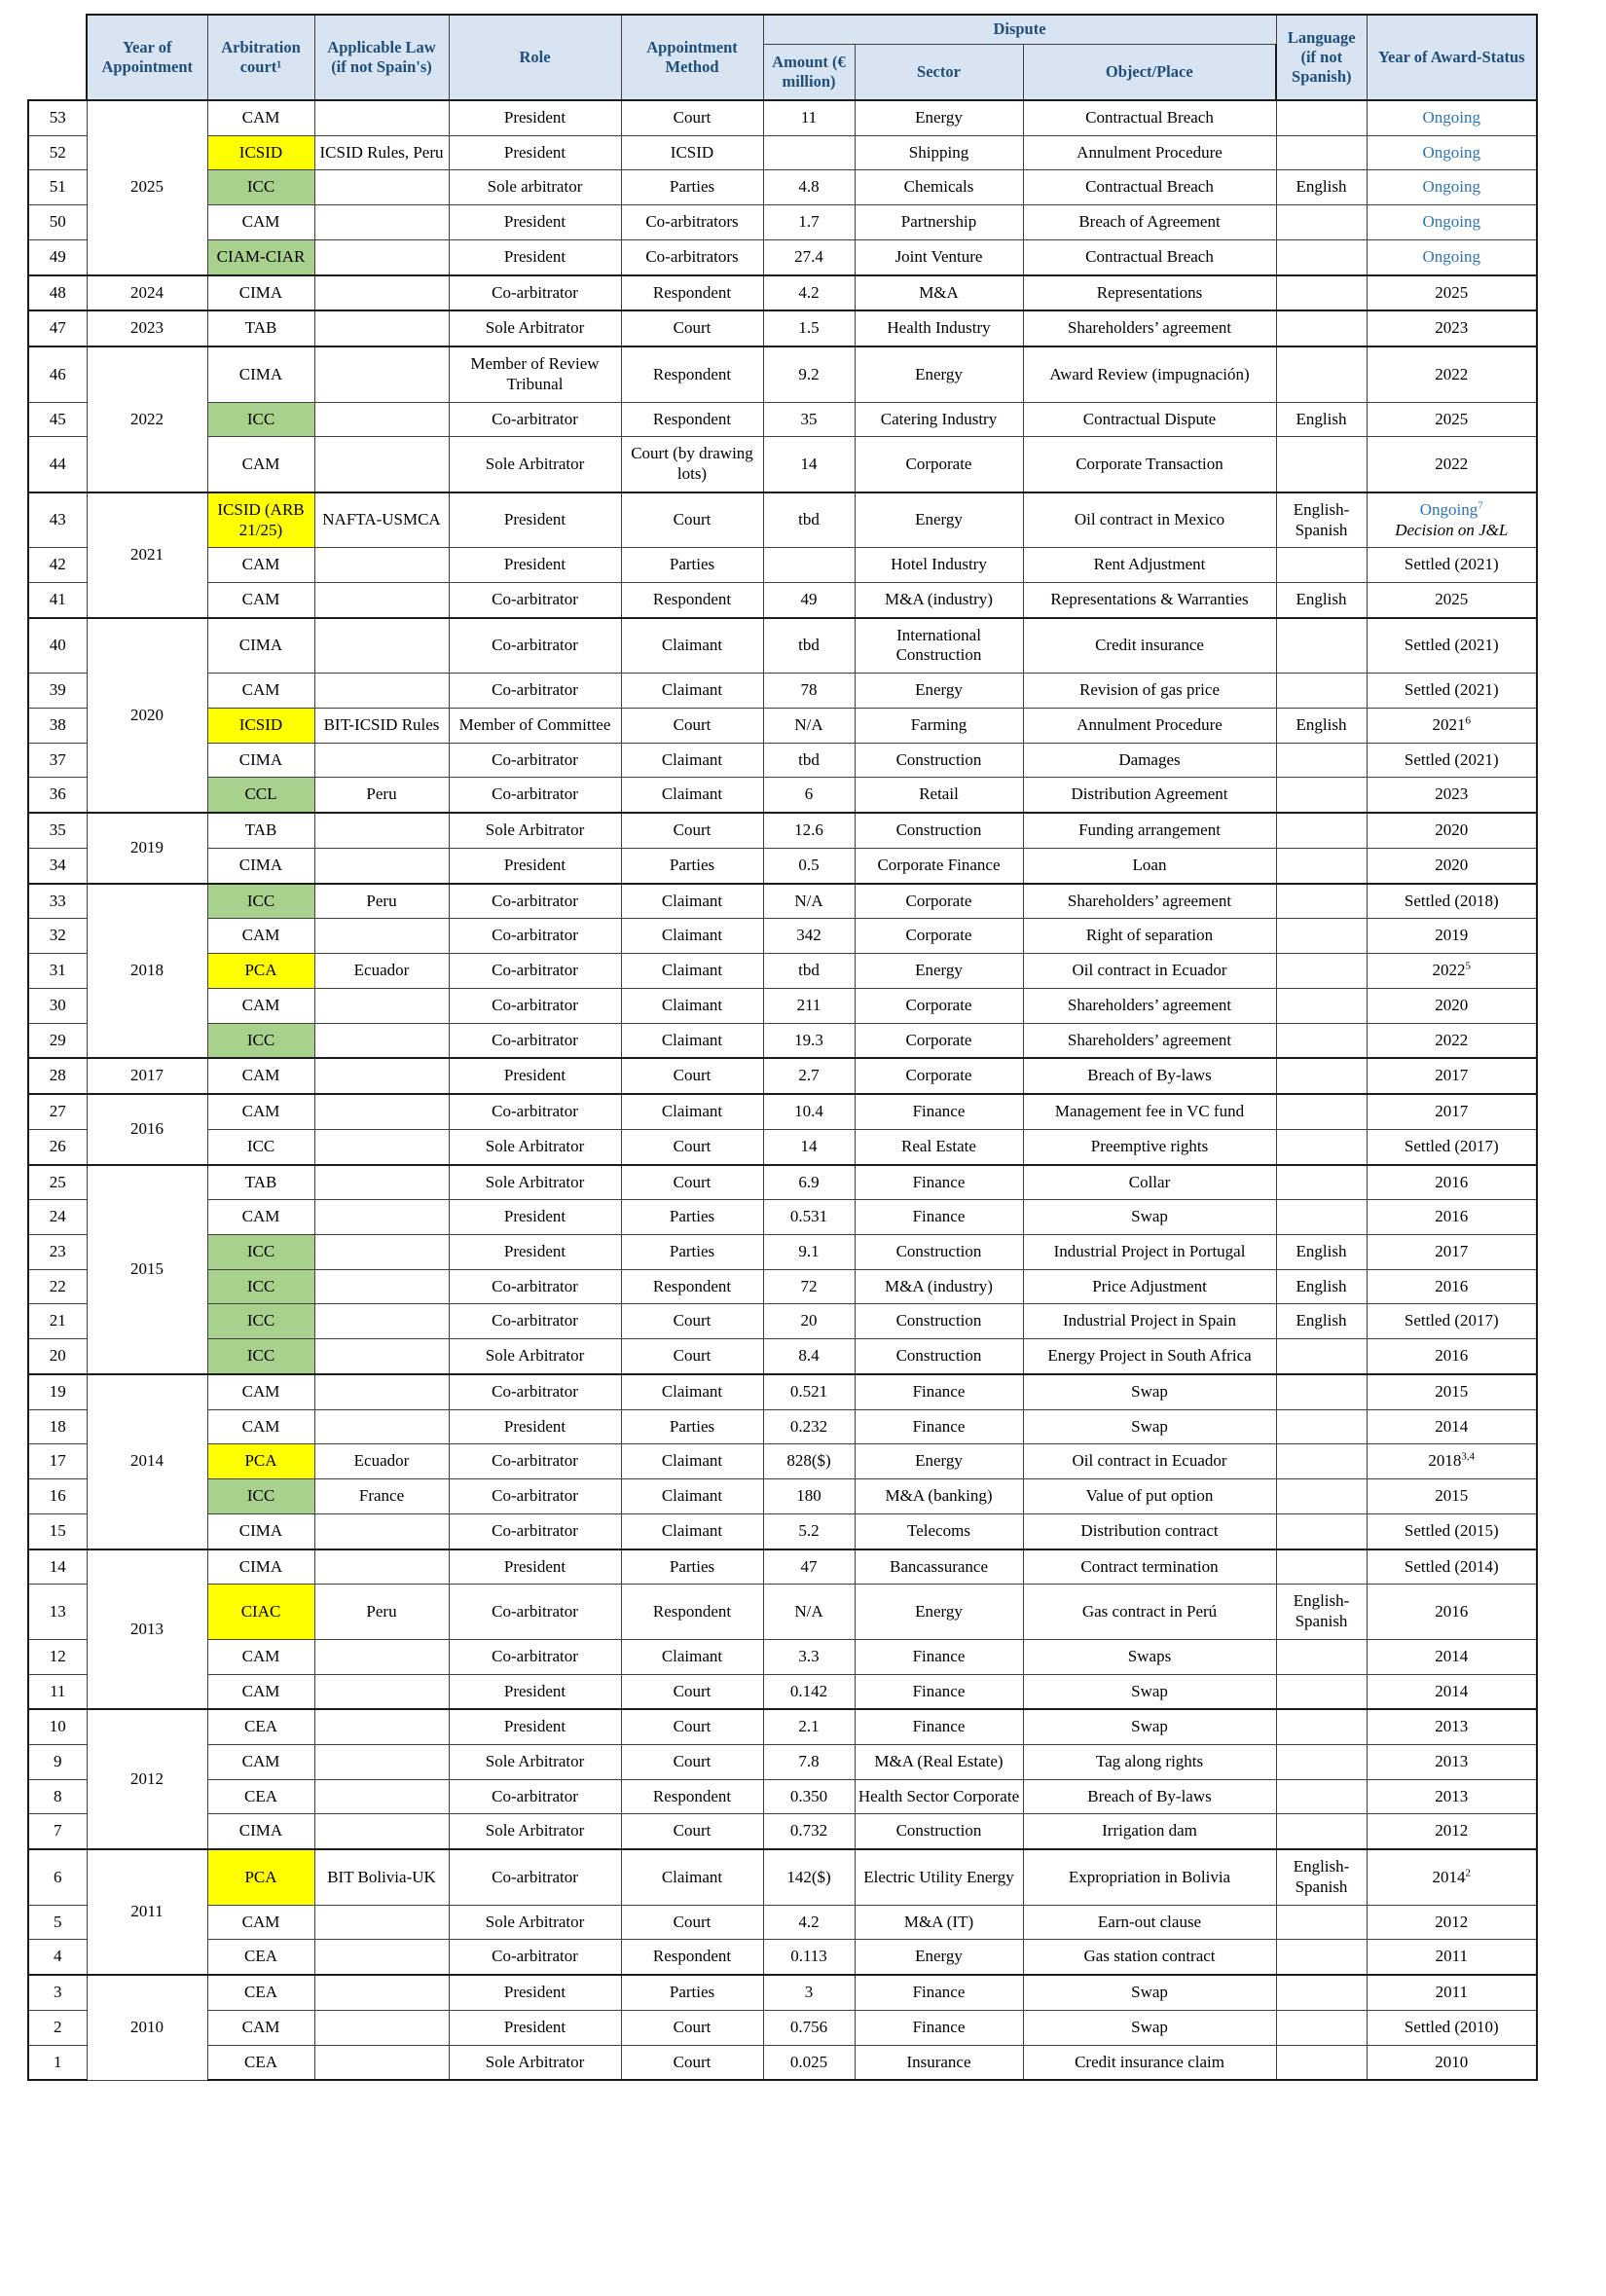 The image size is (1606, 2296). I want to click on cell-language: English, so click(1322, 1286).